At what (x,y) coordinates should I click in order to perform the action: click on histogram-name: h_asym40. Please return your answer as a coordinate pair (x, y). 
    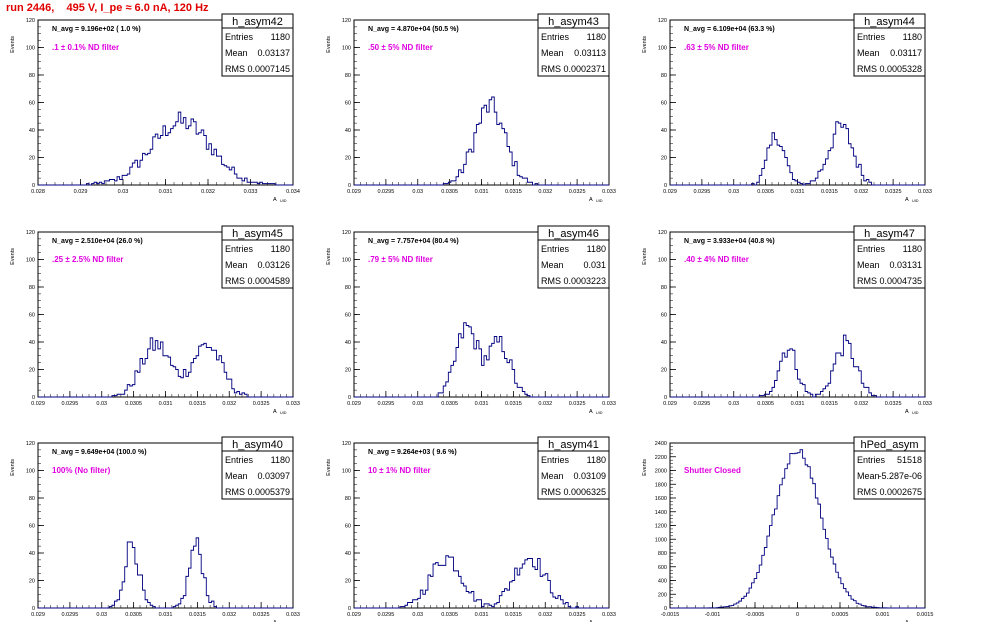
    Looking at the image, I should click on (257, 445).